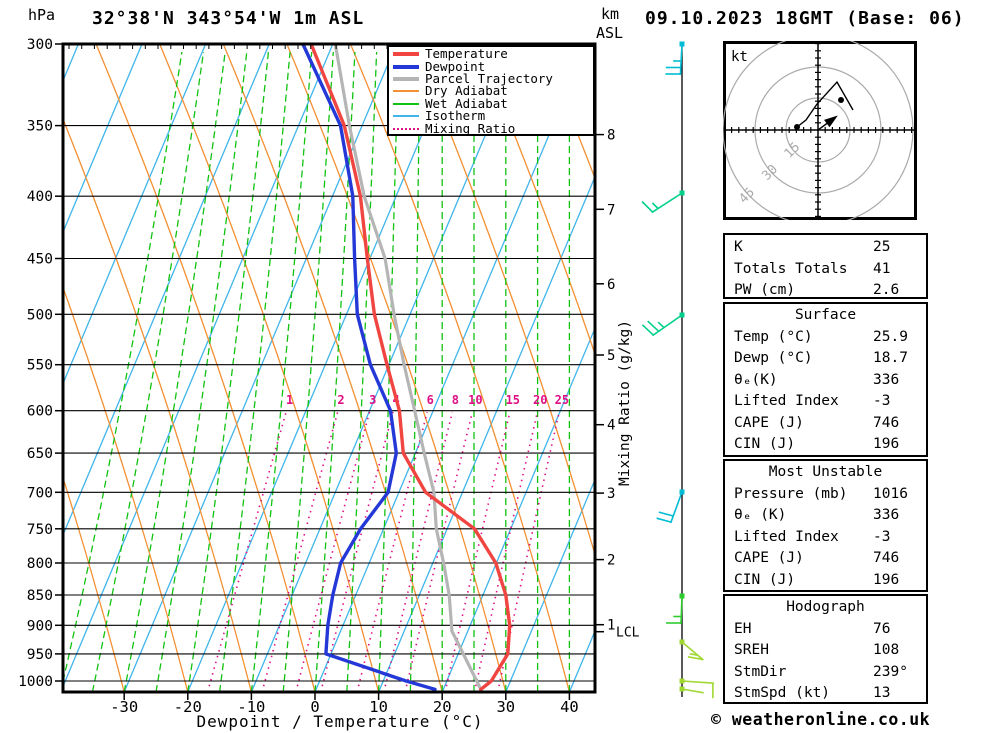  Describe the element at coordinates (886, 515) in the screenshot. I see `stat-value: 336` at that location.